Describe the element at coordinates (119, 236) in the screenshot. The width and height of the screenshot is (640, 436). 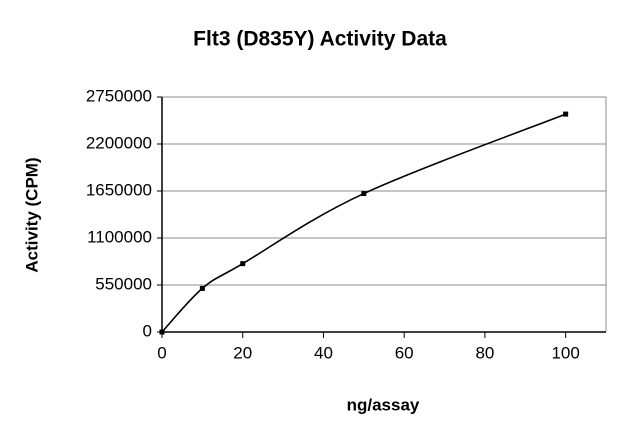
I see `y-tick-label: 1100000` at that location.